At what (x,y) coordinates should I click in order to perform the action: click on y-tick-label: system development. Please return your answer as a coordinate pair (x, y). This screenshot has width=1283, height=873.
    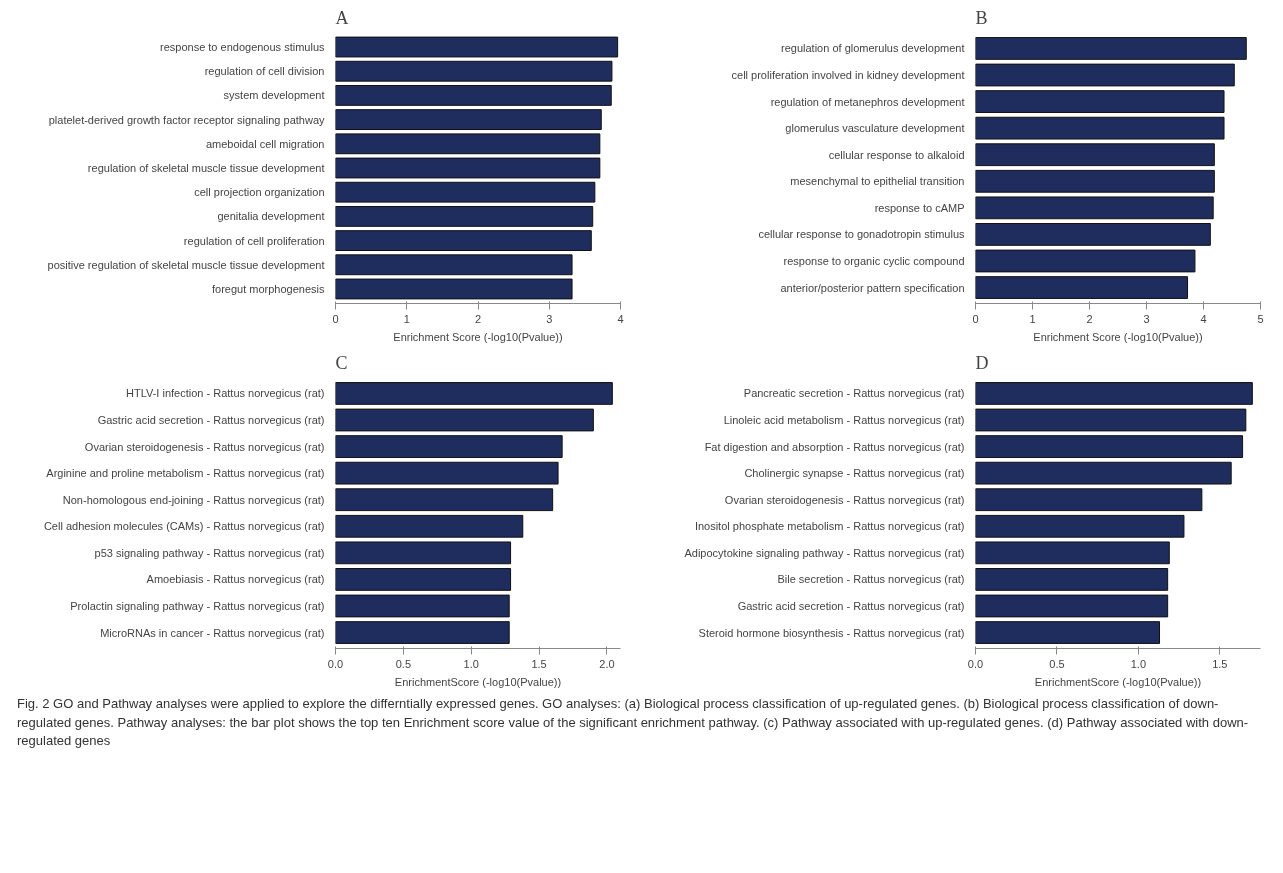
    Looking at the image, I should click on (274, 95).